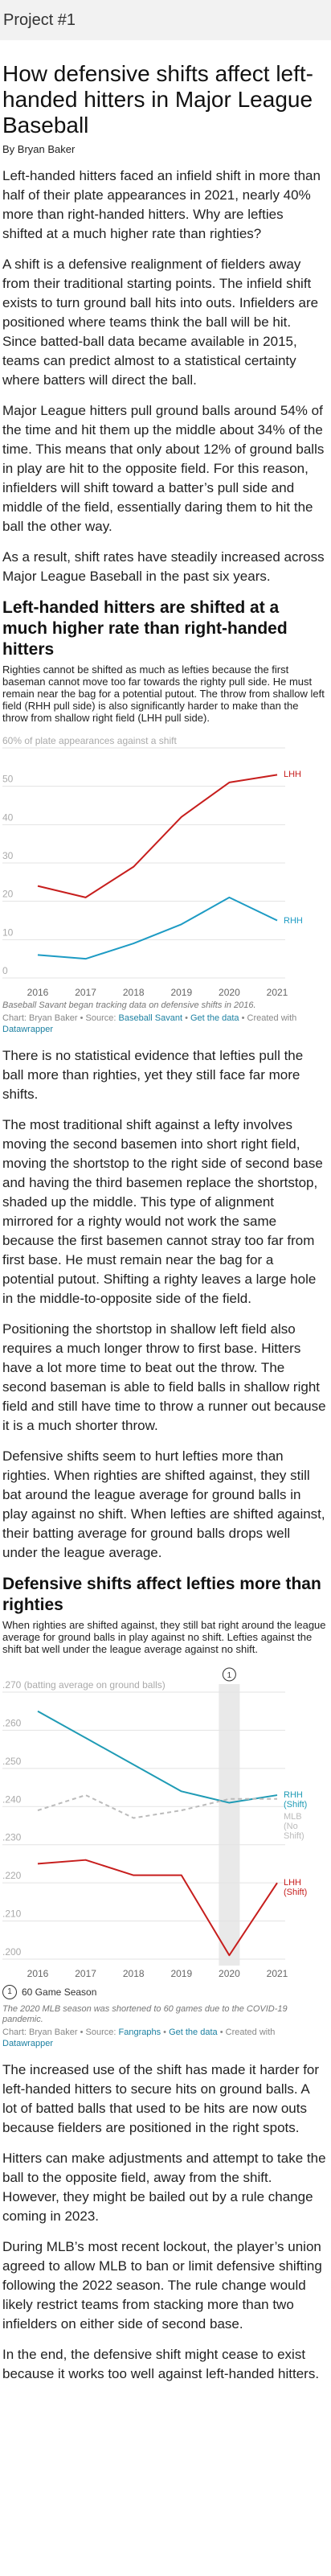 Image resolution: width=331 pixels, height=2576 pixels. I want to click on y-tick-label: .220, so click(12, 1875).